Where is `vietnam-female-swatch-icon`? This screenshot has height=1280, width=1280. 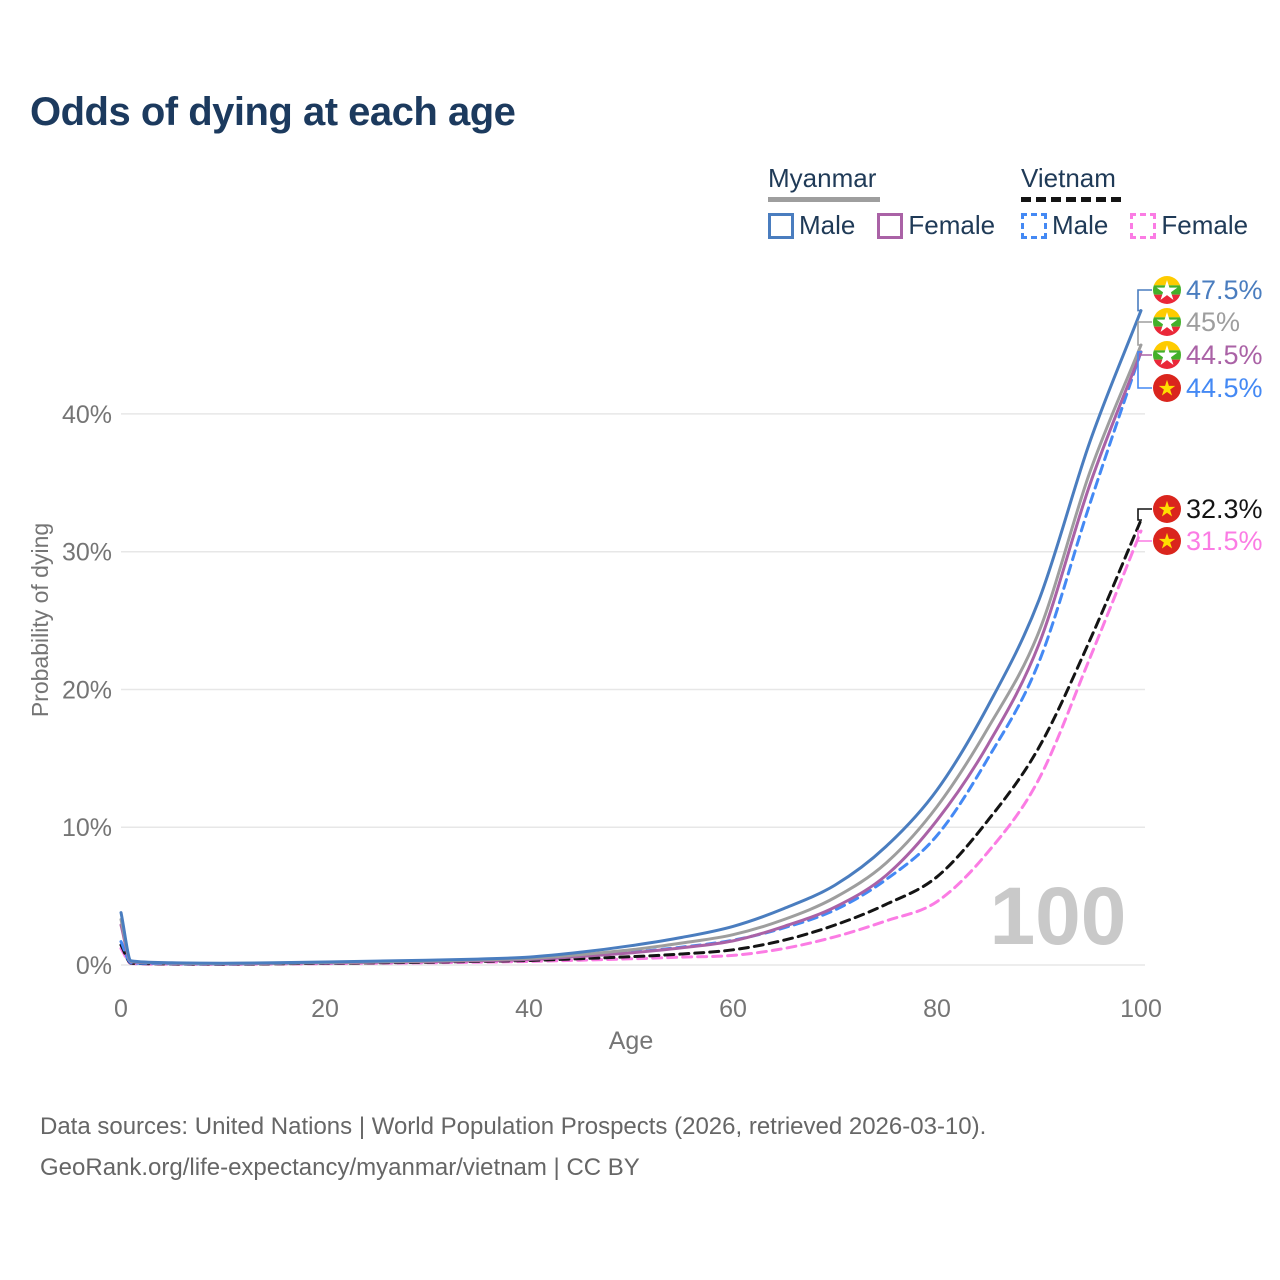 vietnam-female-swatch-icon is located at coordinates (1143, 225).